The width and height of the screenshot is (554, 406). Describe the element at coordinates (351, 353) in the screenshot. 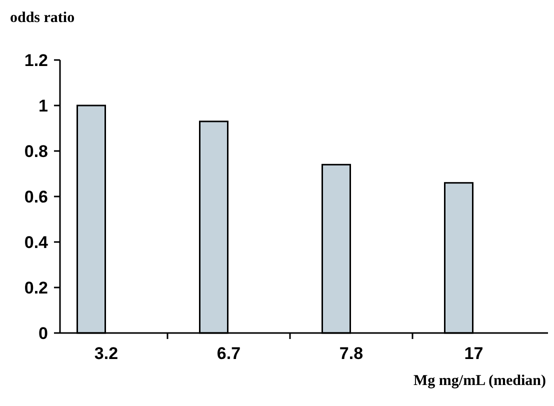

I see `x-tick-label: 7.8` at that location.